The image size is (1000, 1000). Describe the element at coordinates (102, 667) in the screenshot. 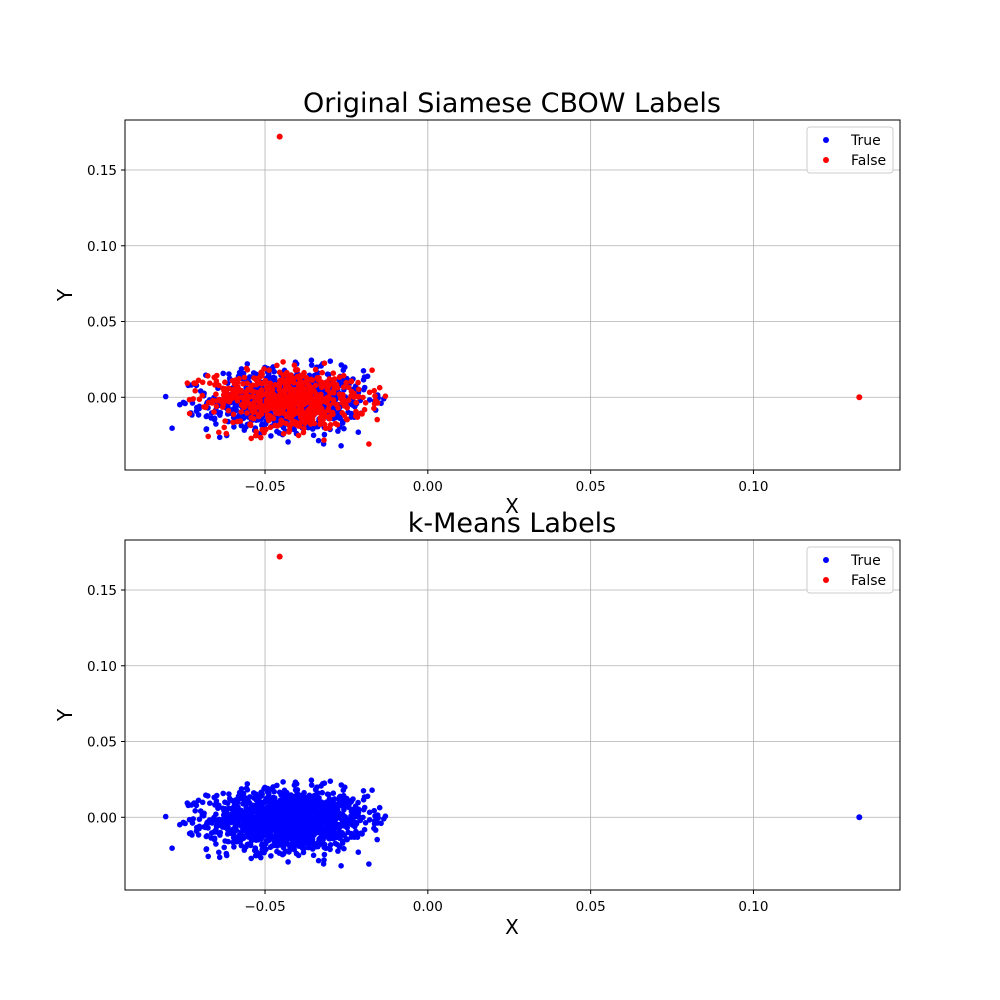

I see `y-tick-label: 0.10` at that location.